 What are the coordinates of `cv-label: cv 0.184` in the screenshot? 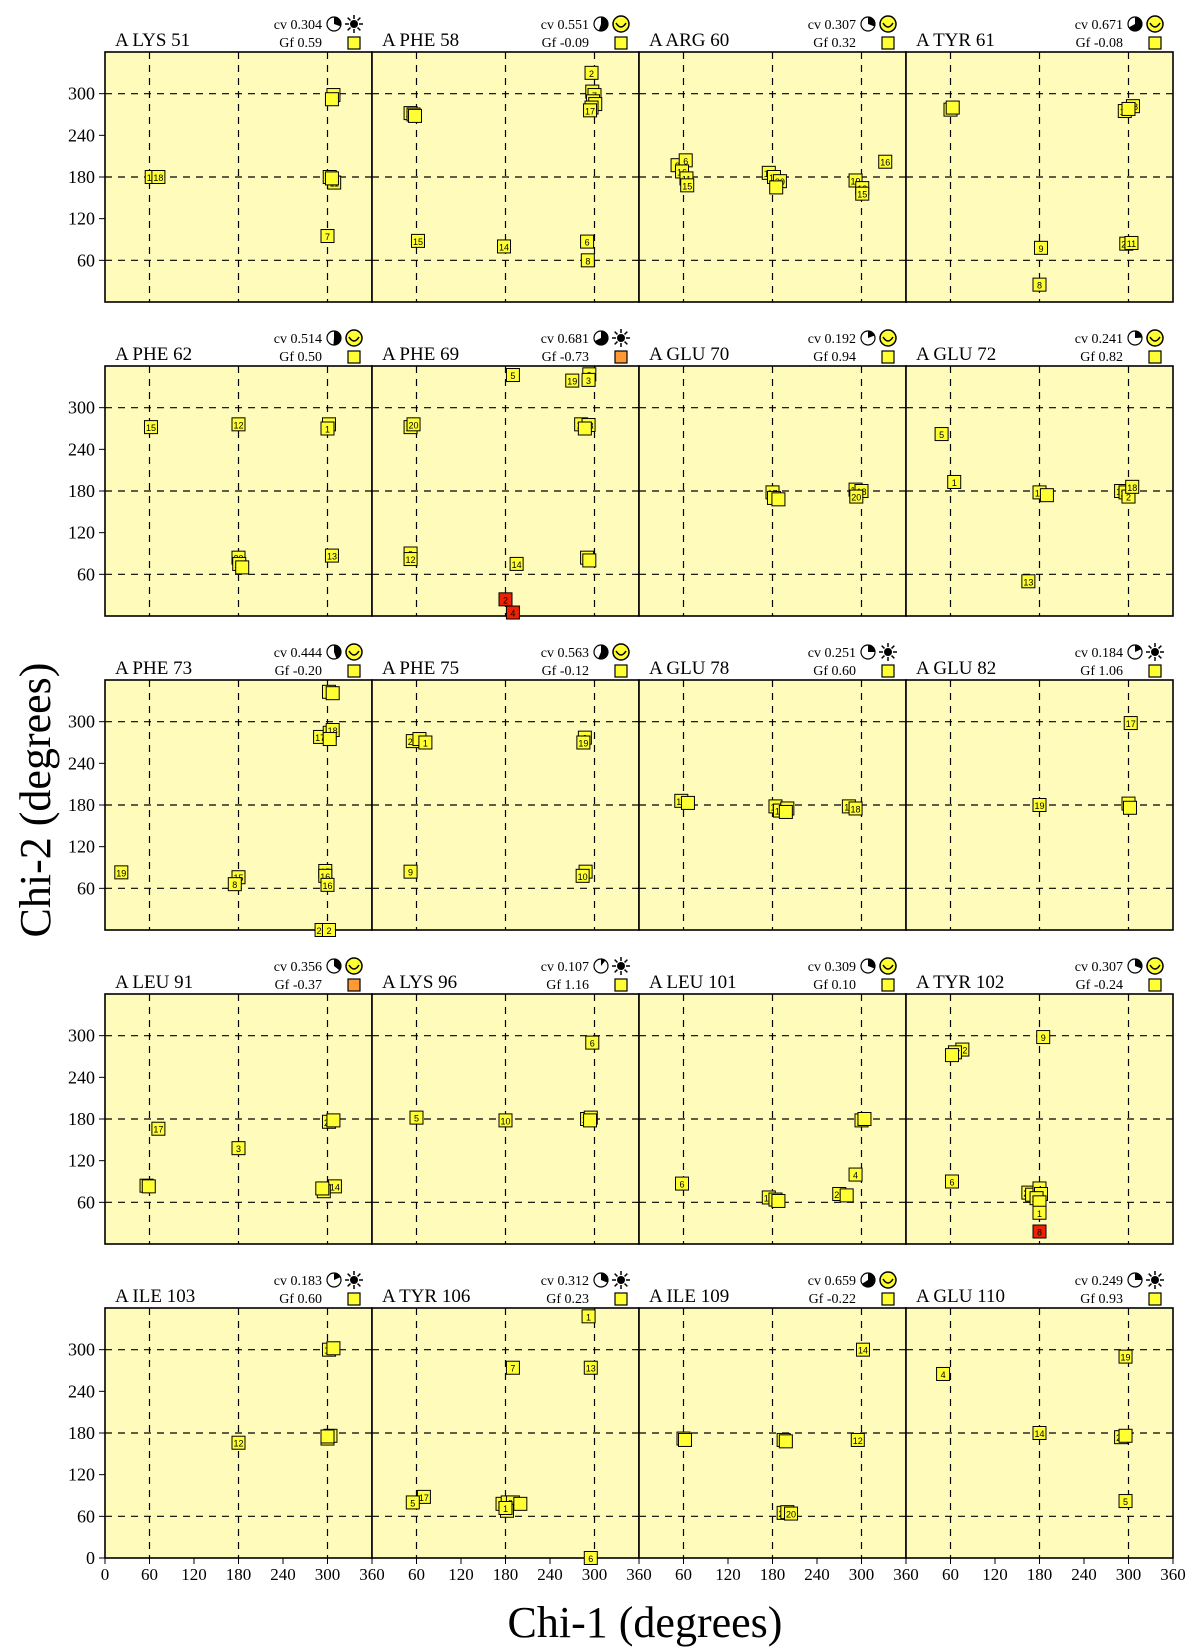 It's located at (1099, 653).